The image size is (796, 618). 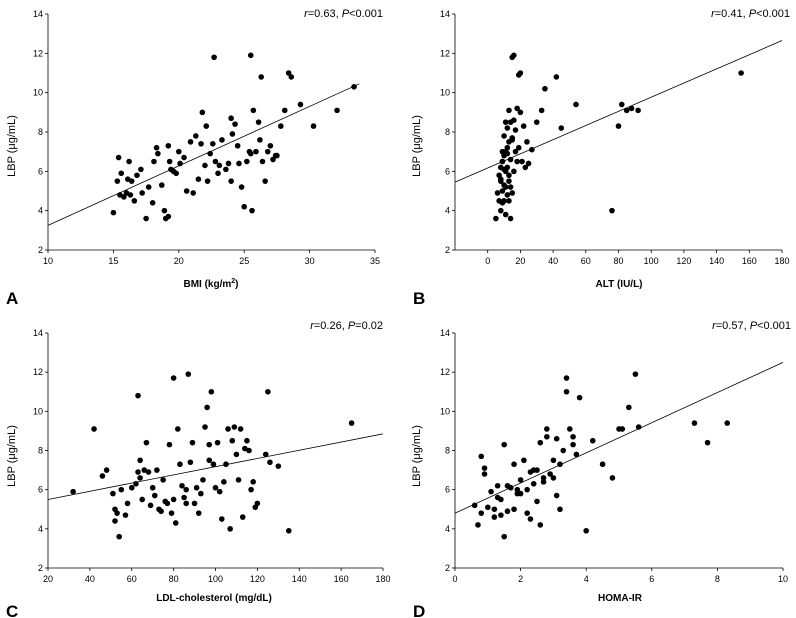 I want to click on panel-letter: B, so click(x=419, y=298).